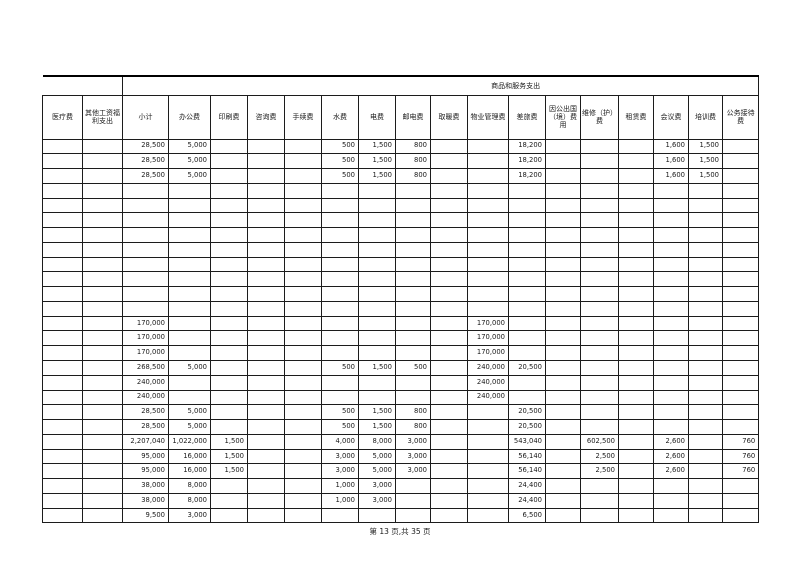  What do you see at coordinates (599, 117) in the screenshot?
I see `column-header: 维修（护）费` at bounding box center [599, 117].